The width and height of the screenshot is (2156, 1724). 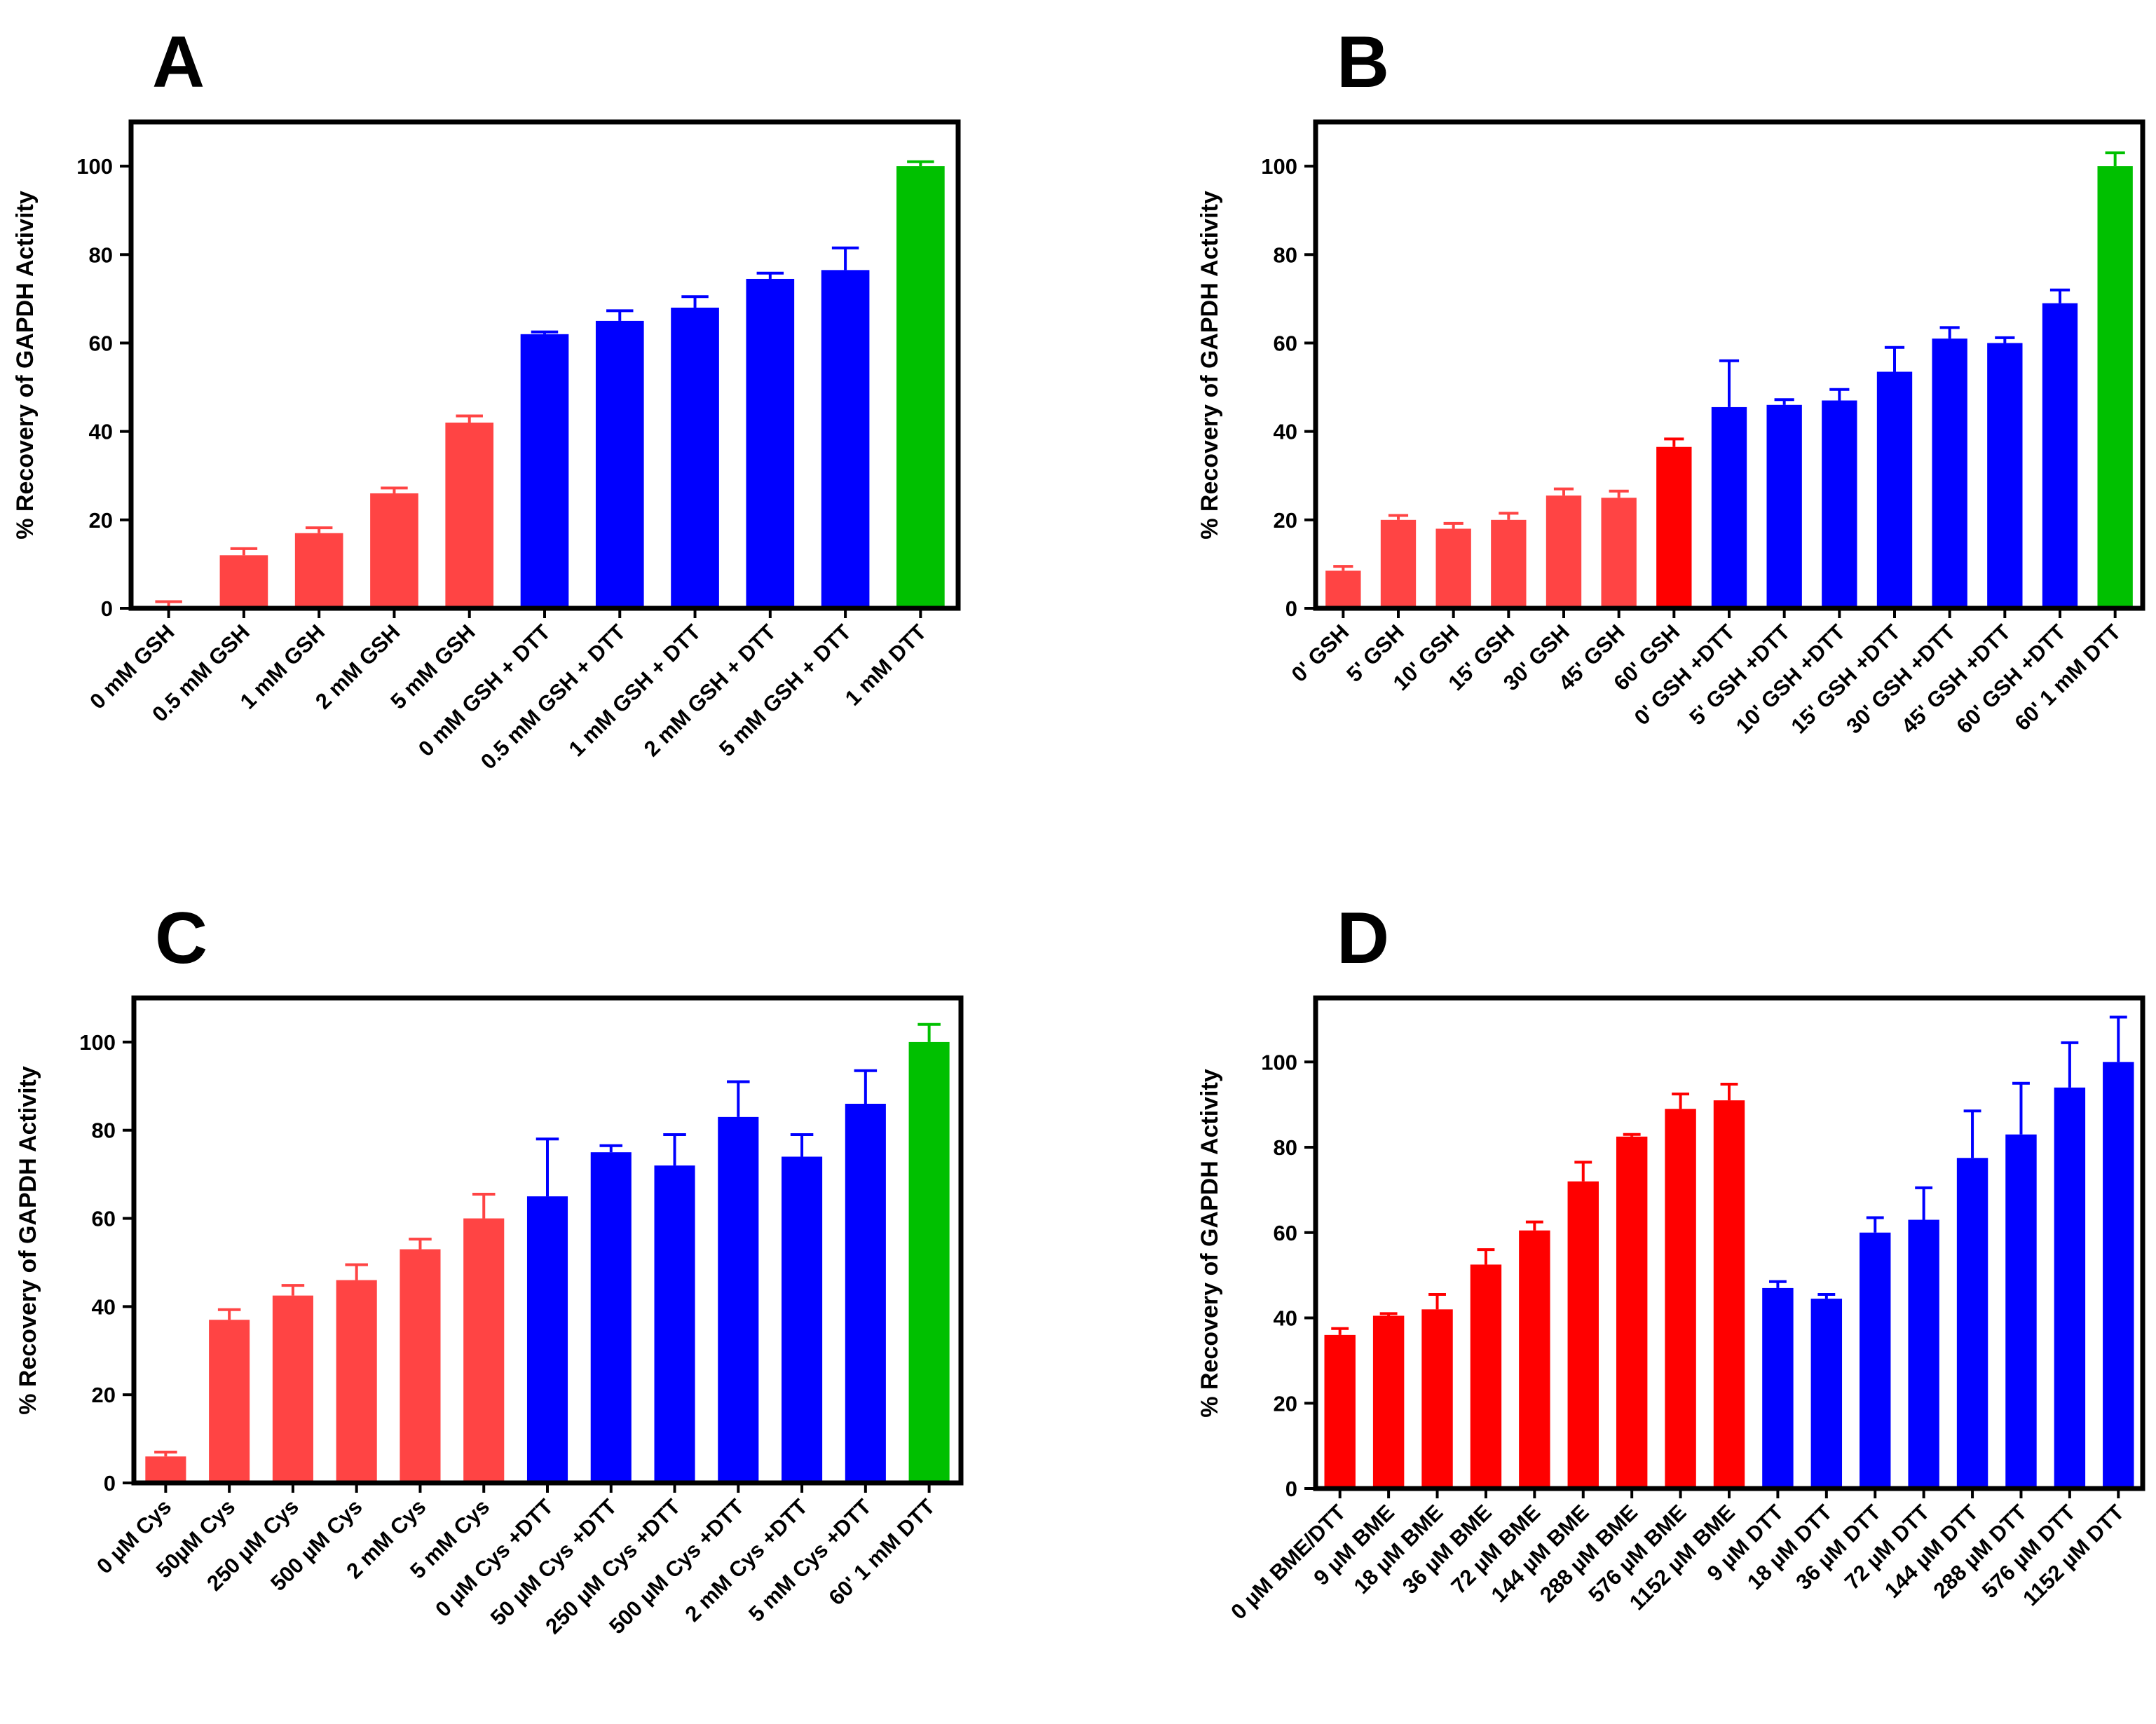 What do you see at coordinates (710, 690) in the screenshot?
I see `x-tick-label: 2 mM GSH + DTT` at bounding box center [710, 690].